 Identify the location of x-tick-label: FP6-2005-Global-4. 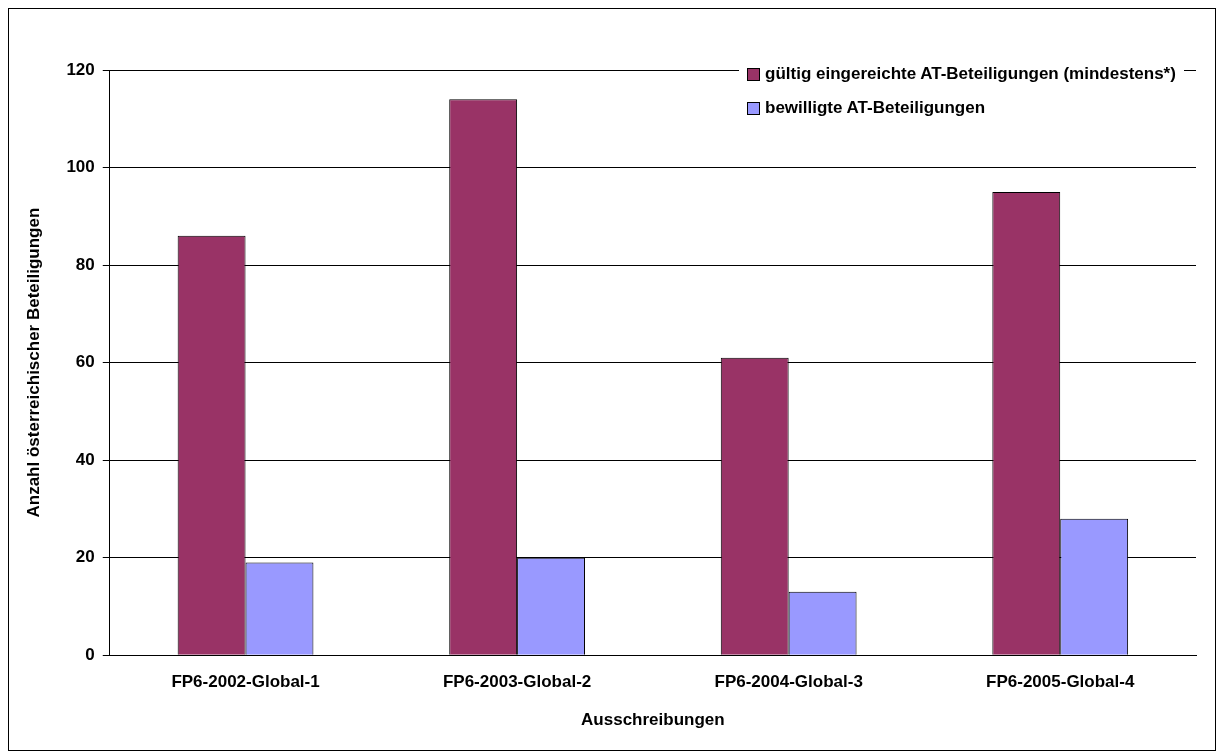
(1060, 682).